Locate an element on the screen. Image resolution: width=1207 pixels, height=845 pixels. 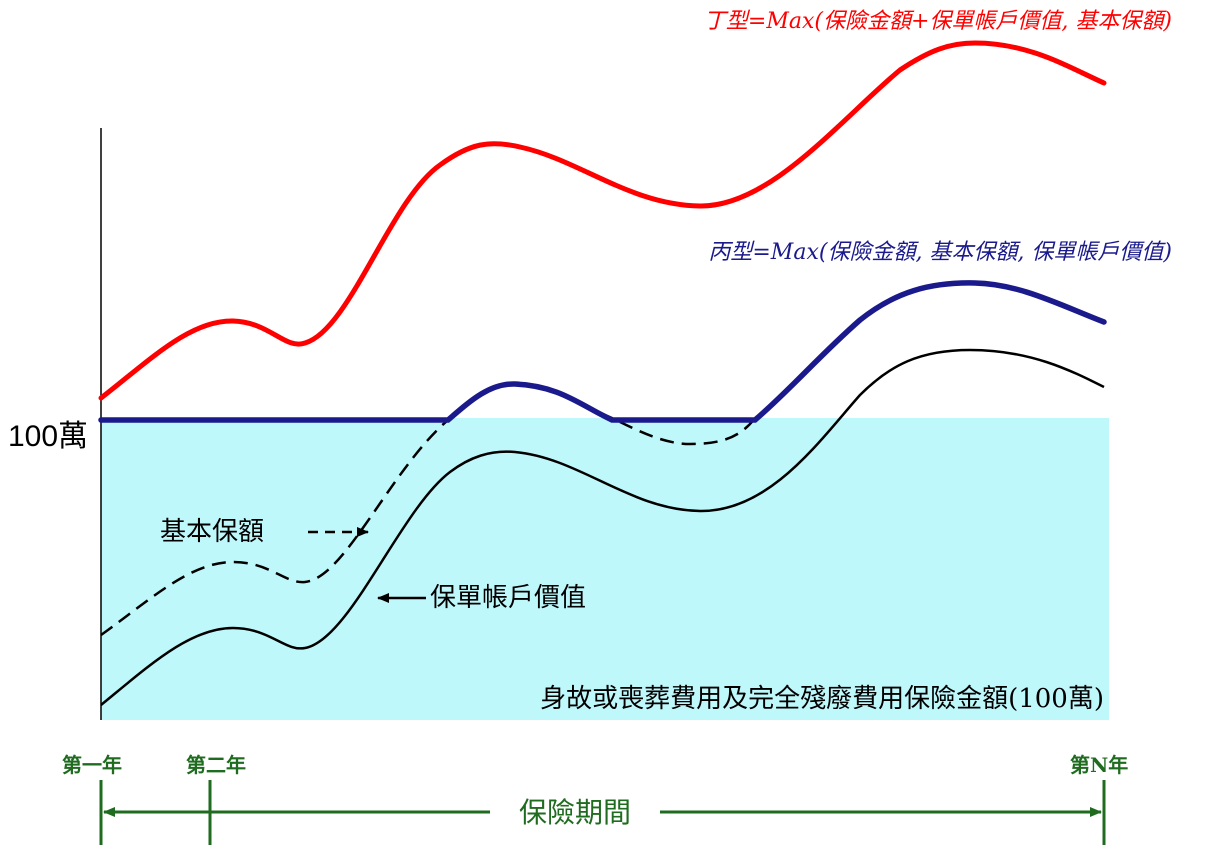
level-100-label: 100萬 is located at coordinates (48, 436).